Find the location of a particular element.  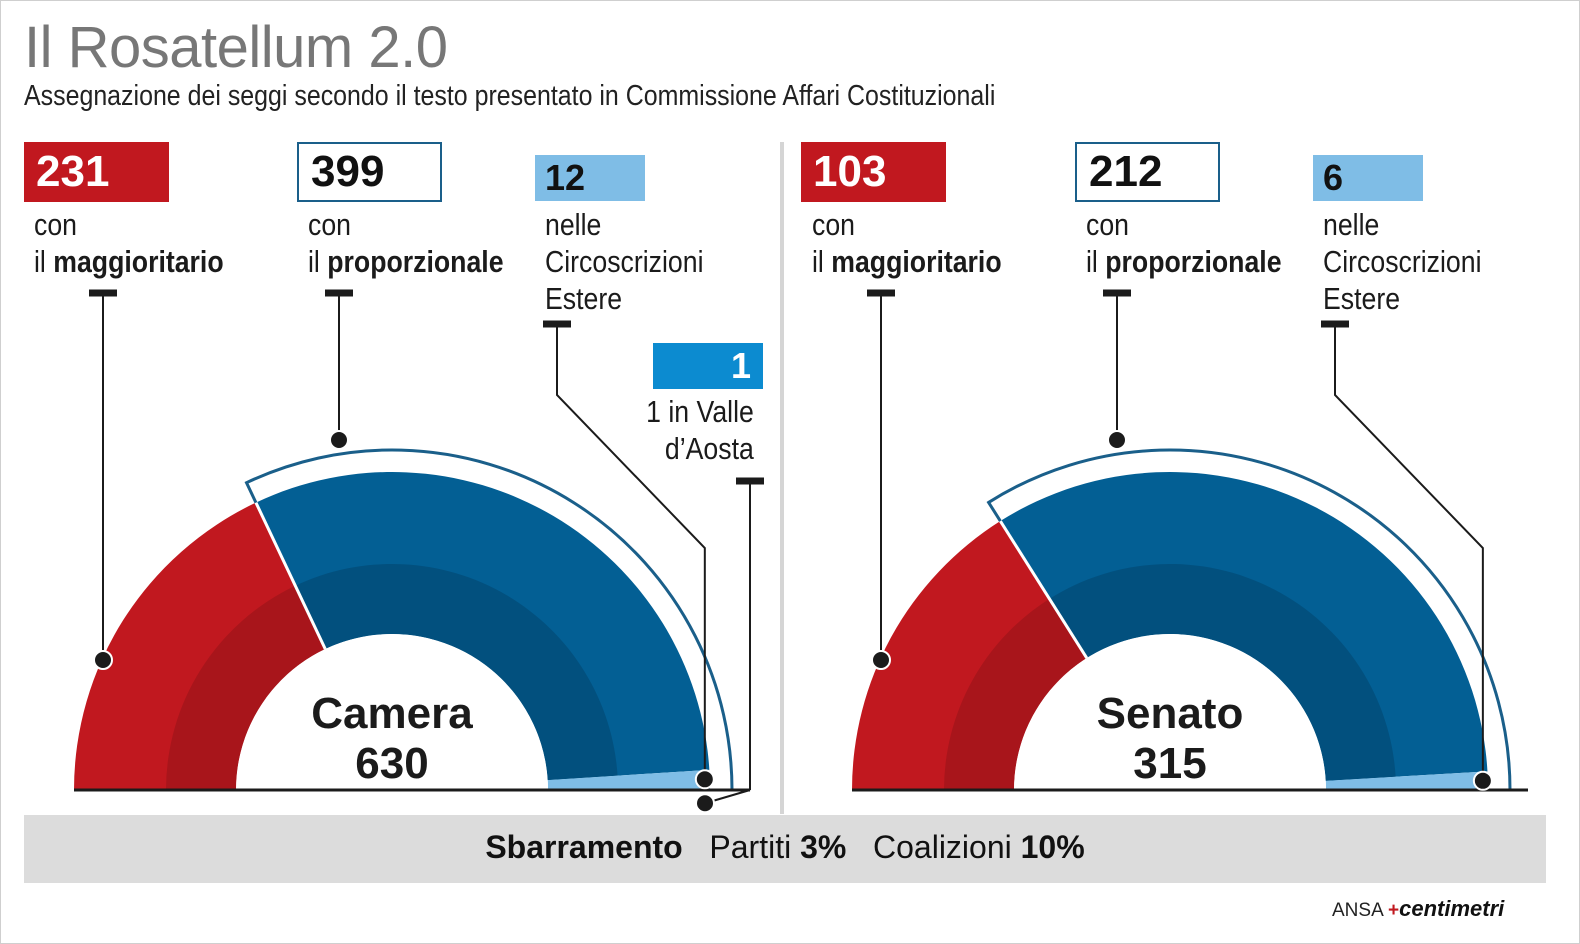

senato-segment-1-inner-band is located at coordinates (1222, 672).